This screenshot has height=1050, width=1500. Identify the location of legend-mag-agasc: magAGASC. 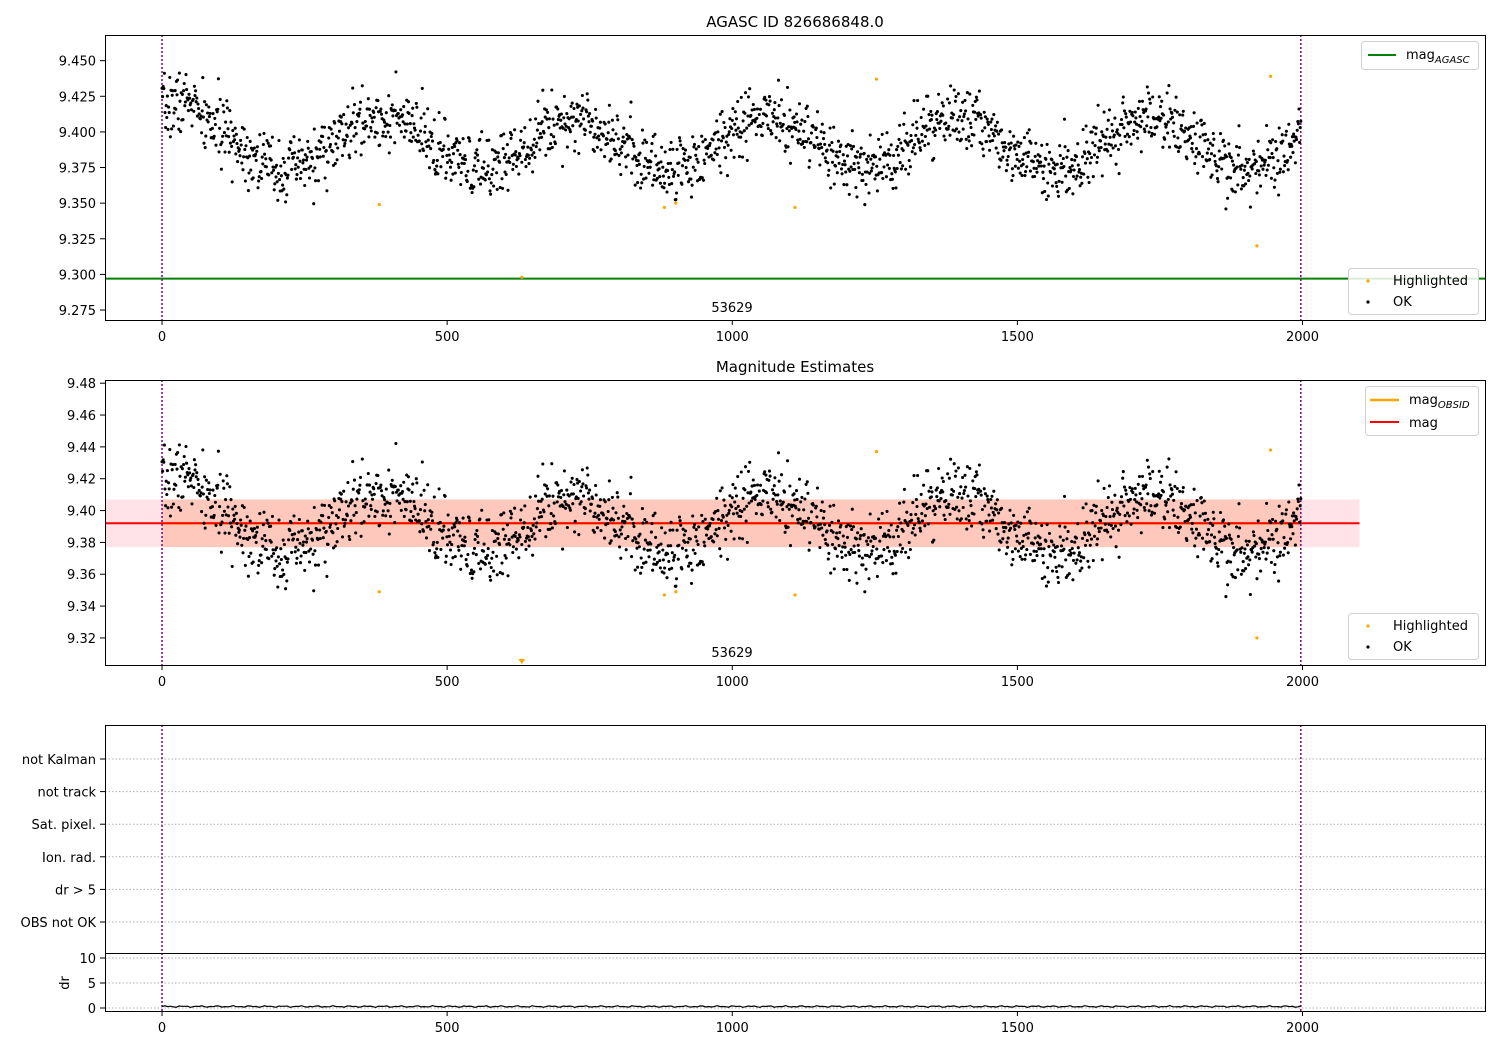
(1438, 57).